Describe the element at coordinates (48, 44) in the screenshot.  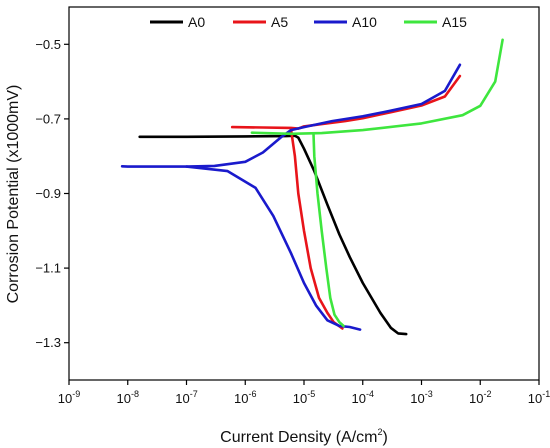
I see `y-tick-label: −0.5` at that location.